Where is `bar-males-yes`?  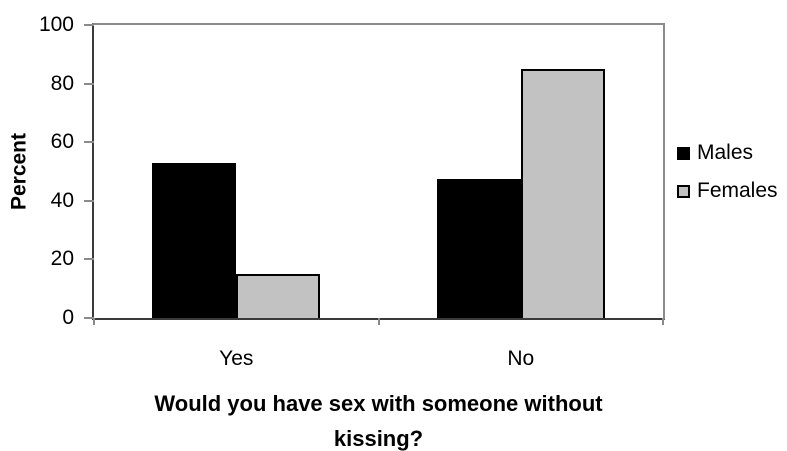 bar-males-yes is located at coordinates (194, 240).